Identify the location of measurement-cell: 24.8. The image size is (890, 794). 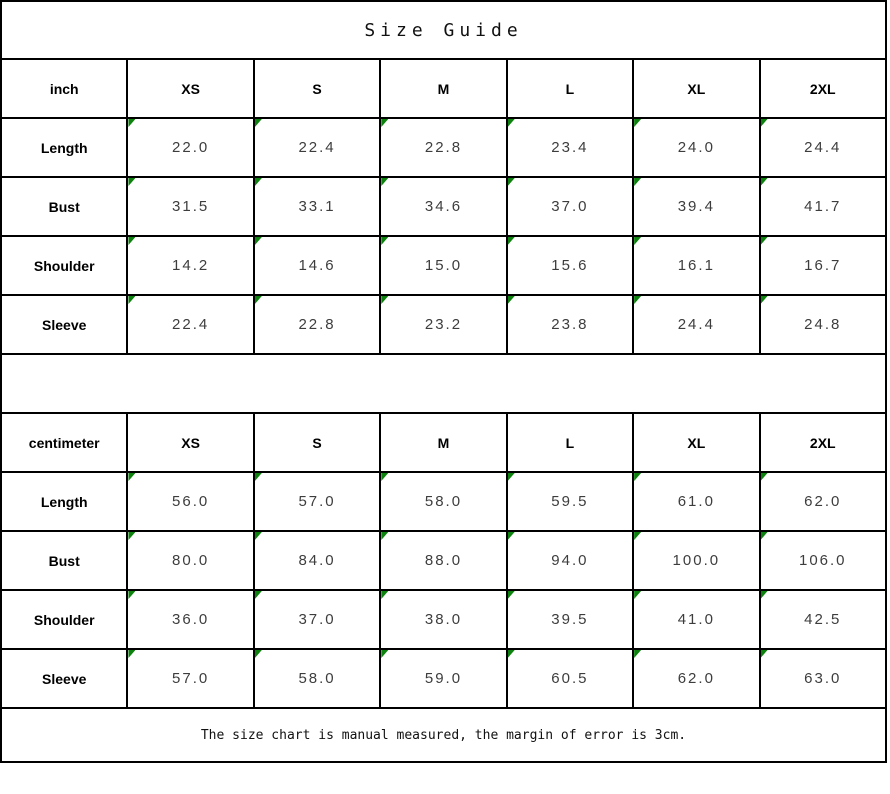
(823, 324).